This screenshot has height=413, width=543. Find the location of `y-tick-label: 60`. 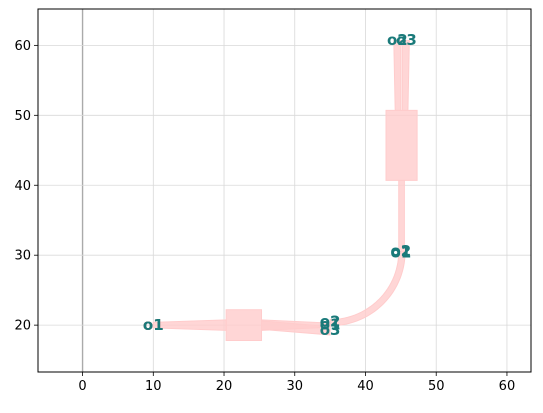

y-tick-label: 60 is located at coordinates (22, 46).